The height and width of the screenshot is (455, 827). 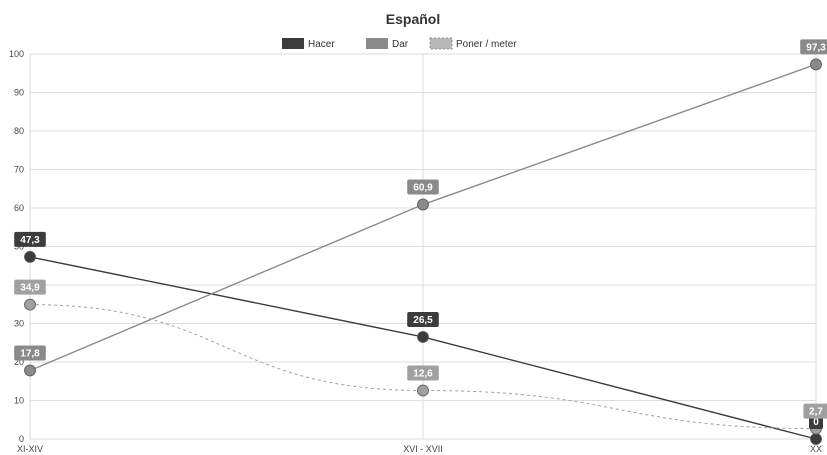 What do you see at coordinates (21, 439) in the screenshot?
I see `y-tick-label: 0` at bounding box center [21, 439].